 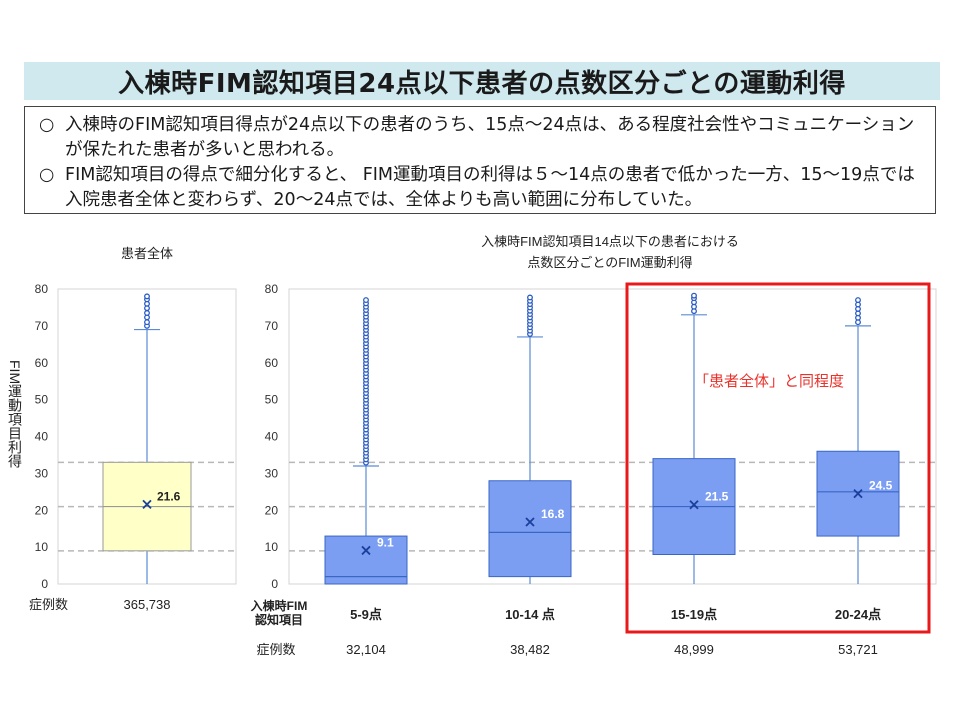 What do you see at coordinates (530, 614) in the screenshot?
I see `category-label: 10-14 点` at bounding box center [530, 614].